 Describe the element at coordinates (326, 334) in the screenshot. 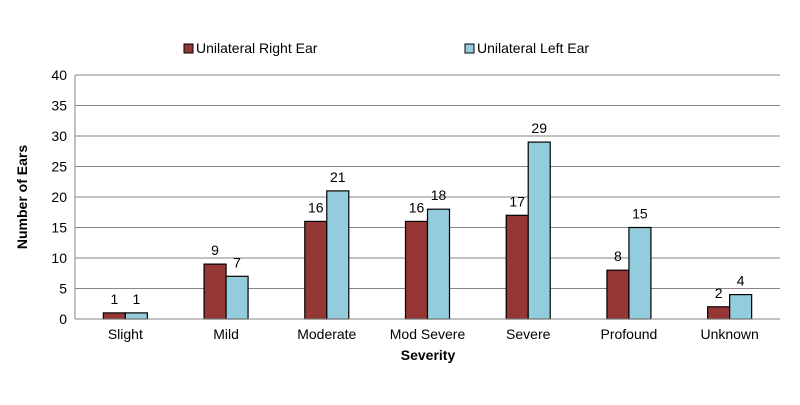

I see `x-tick-label: Moderate` at that location.